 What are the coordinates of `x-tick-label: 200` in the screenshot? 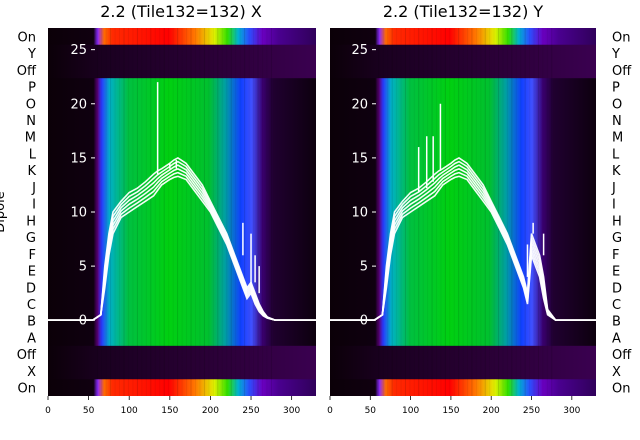 It's located at (491, 411).